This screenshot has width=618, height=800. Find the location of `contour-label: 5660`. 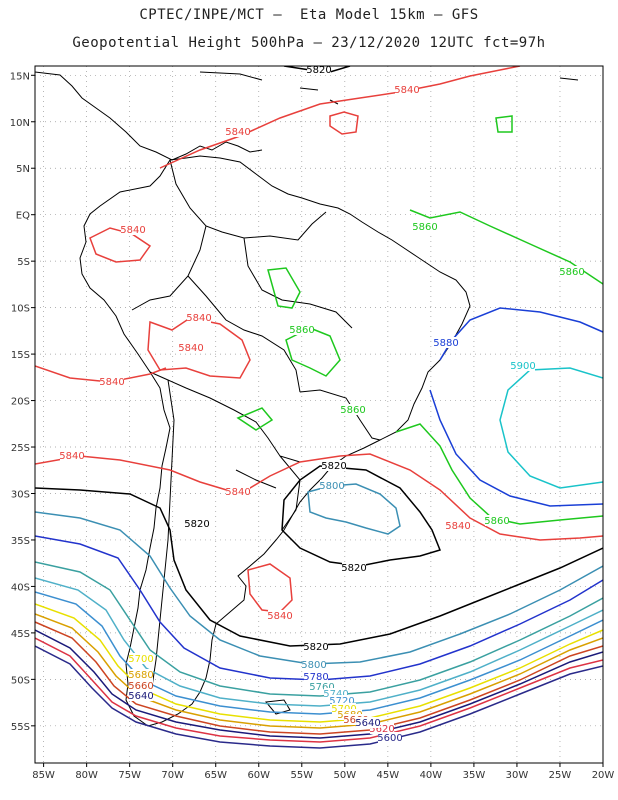

contour-label: 5660 is located at coordinates (140, 686).